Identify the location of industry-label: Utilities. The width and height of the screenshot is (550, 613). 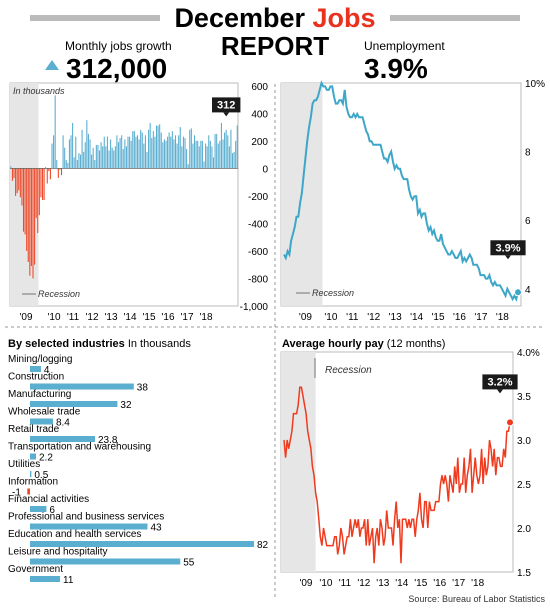
(24, 464).